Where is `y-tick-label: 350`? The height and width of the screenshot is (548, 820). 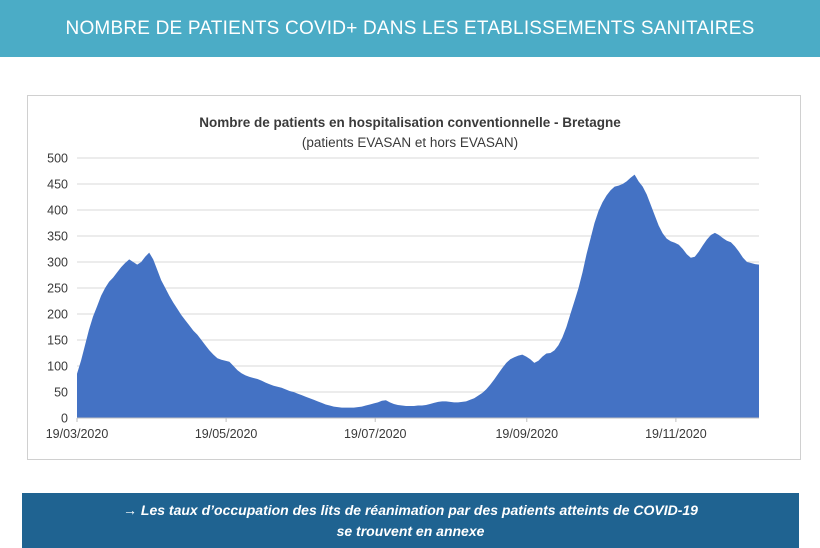
y-tick-label: 350 is located at coordinates (57, 237).